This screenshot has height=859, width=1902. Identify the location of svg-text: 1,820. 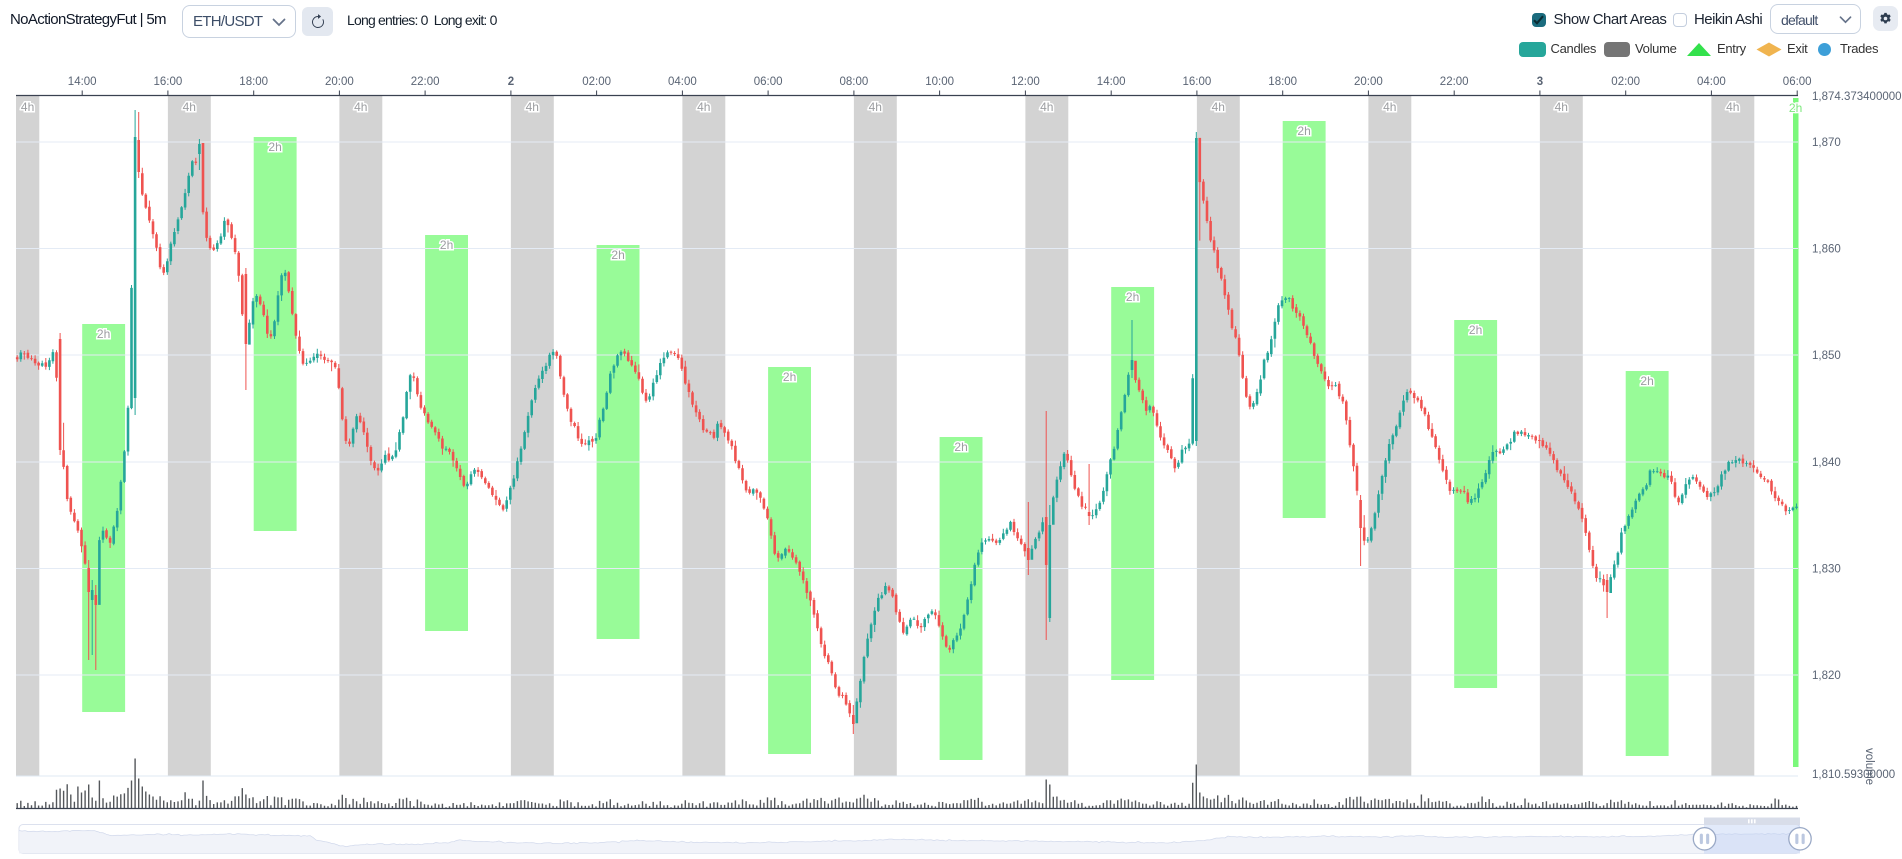
(1826, 676).